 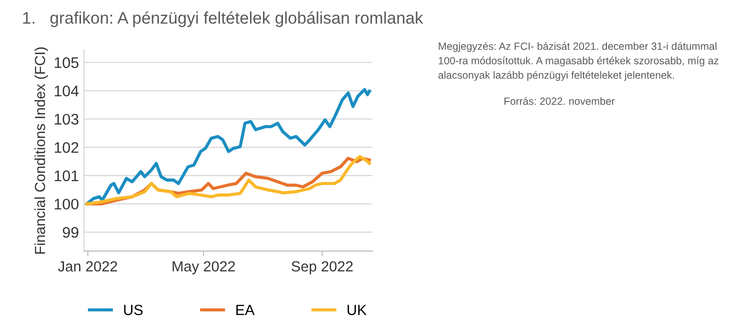 What do you see at coordinates (223, 19) in the screenshot?
I see `chart-title: 1. grafikon: A pénzügyi feltételek globálisan romlanak` at bounding box center [223, 19].